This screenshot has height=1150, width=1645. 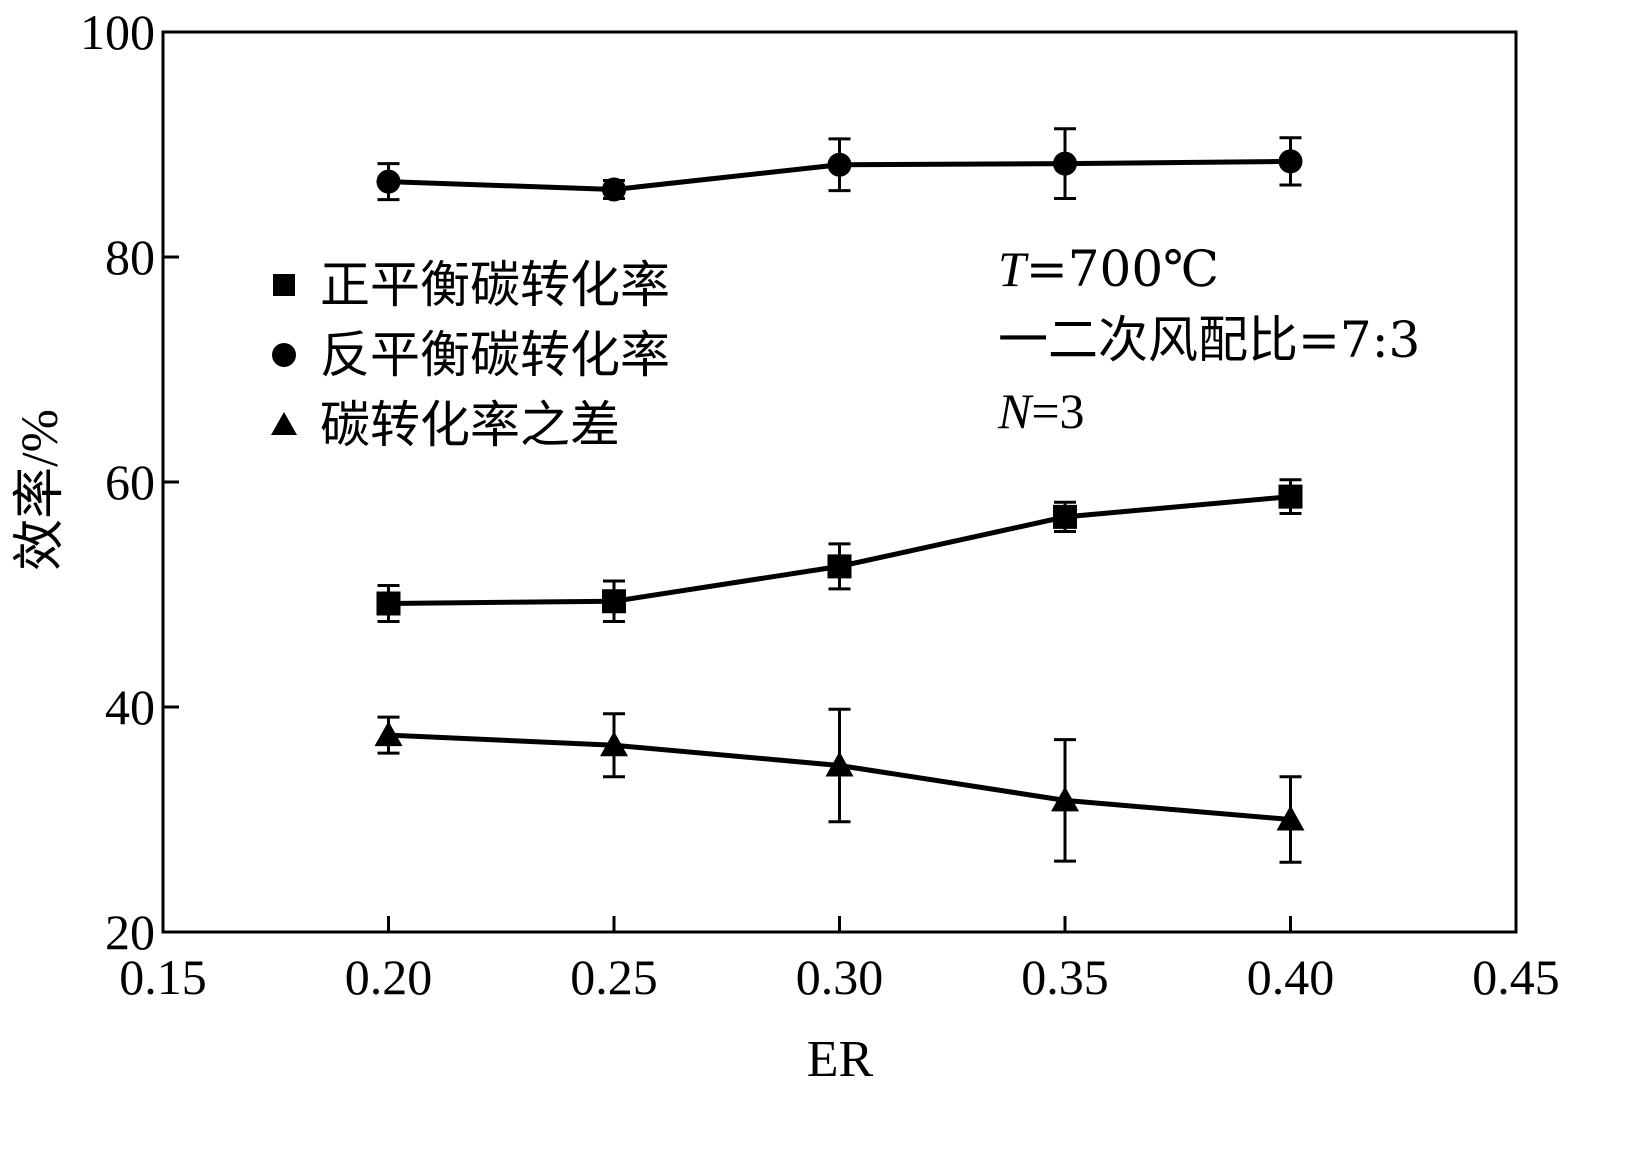 I want to click on temperature-value: =700℃, so click(x=1122, y=269).